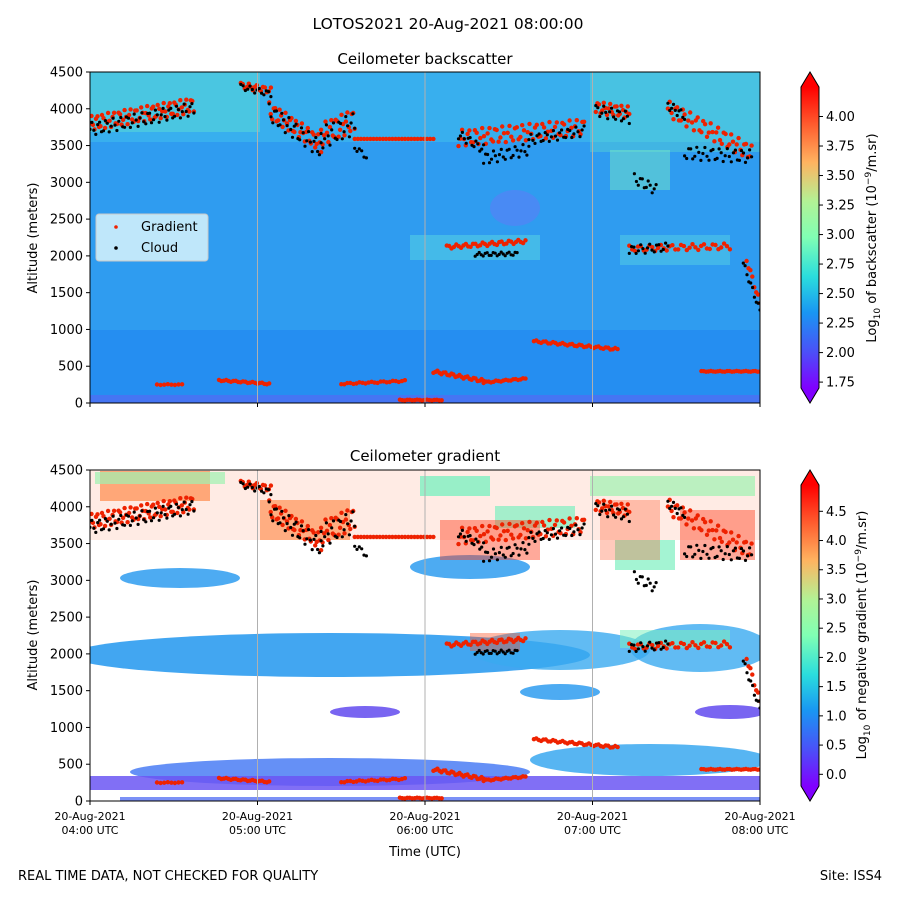 The image size is (900, 900). I want to click on x-tick-time: 04:00 UTC, so click(89, 830).